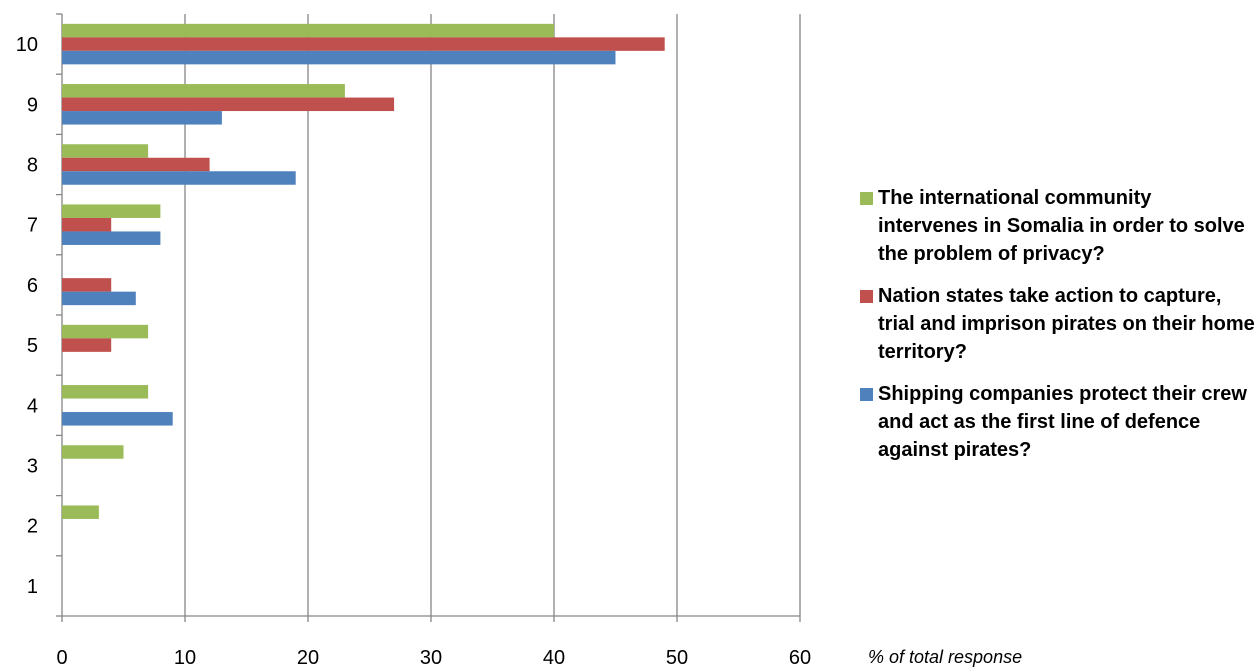 This screenshot has width=1256, height=668. What do you see at coordinates (61, 657) in the screenshot?
I see `x-tick-label: 0` at bounding box center [61, 657].